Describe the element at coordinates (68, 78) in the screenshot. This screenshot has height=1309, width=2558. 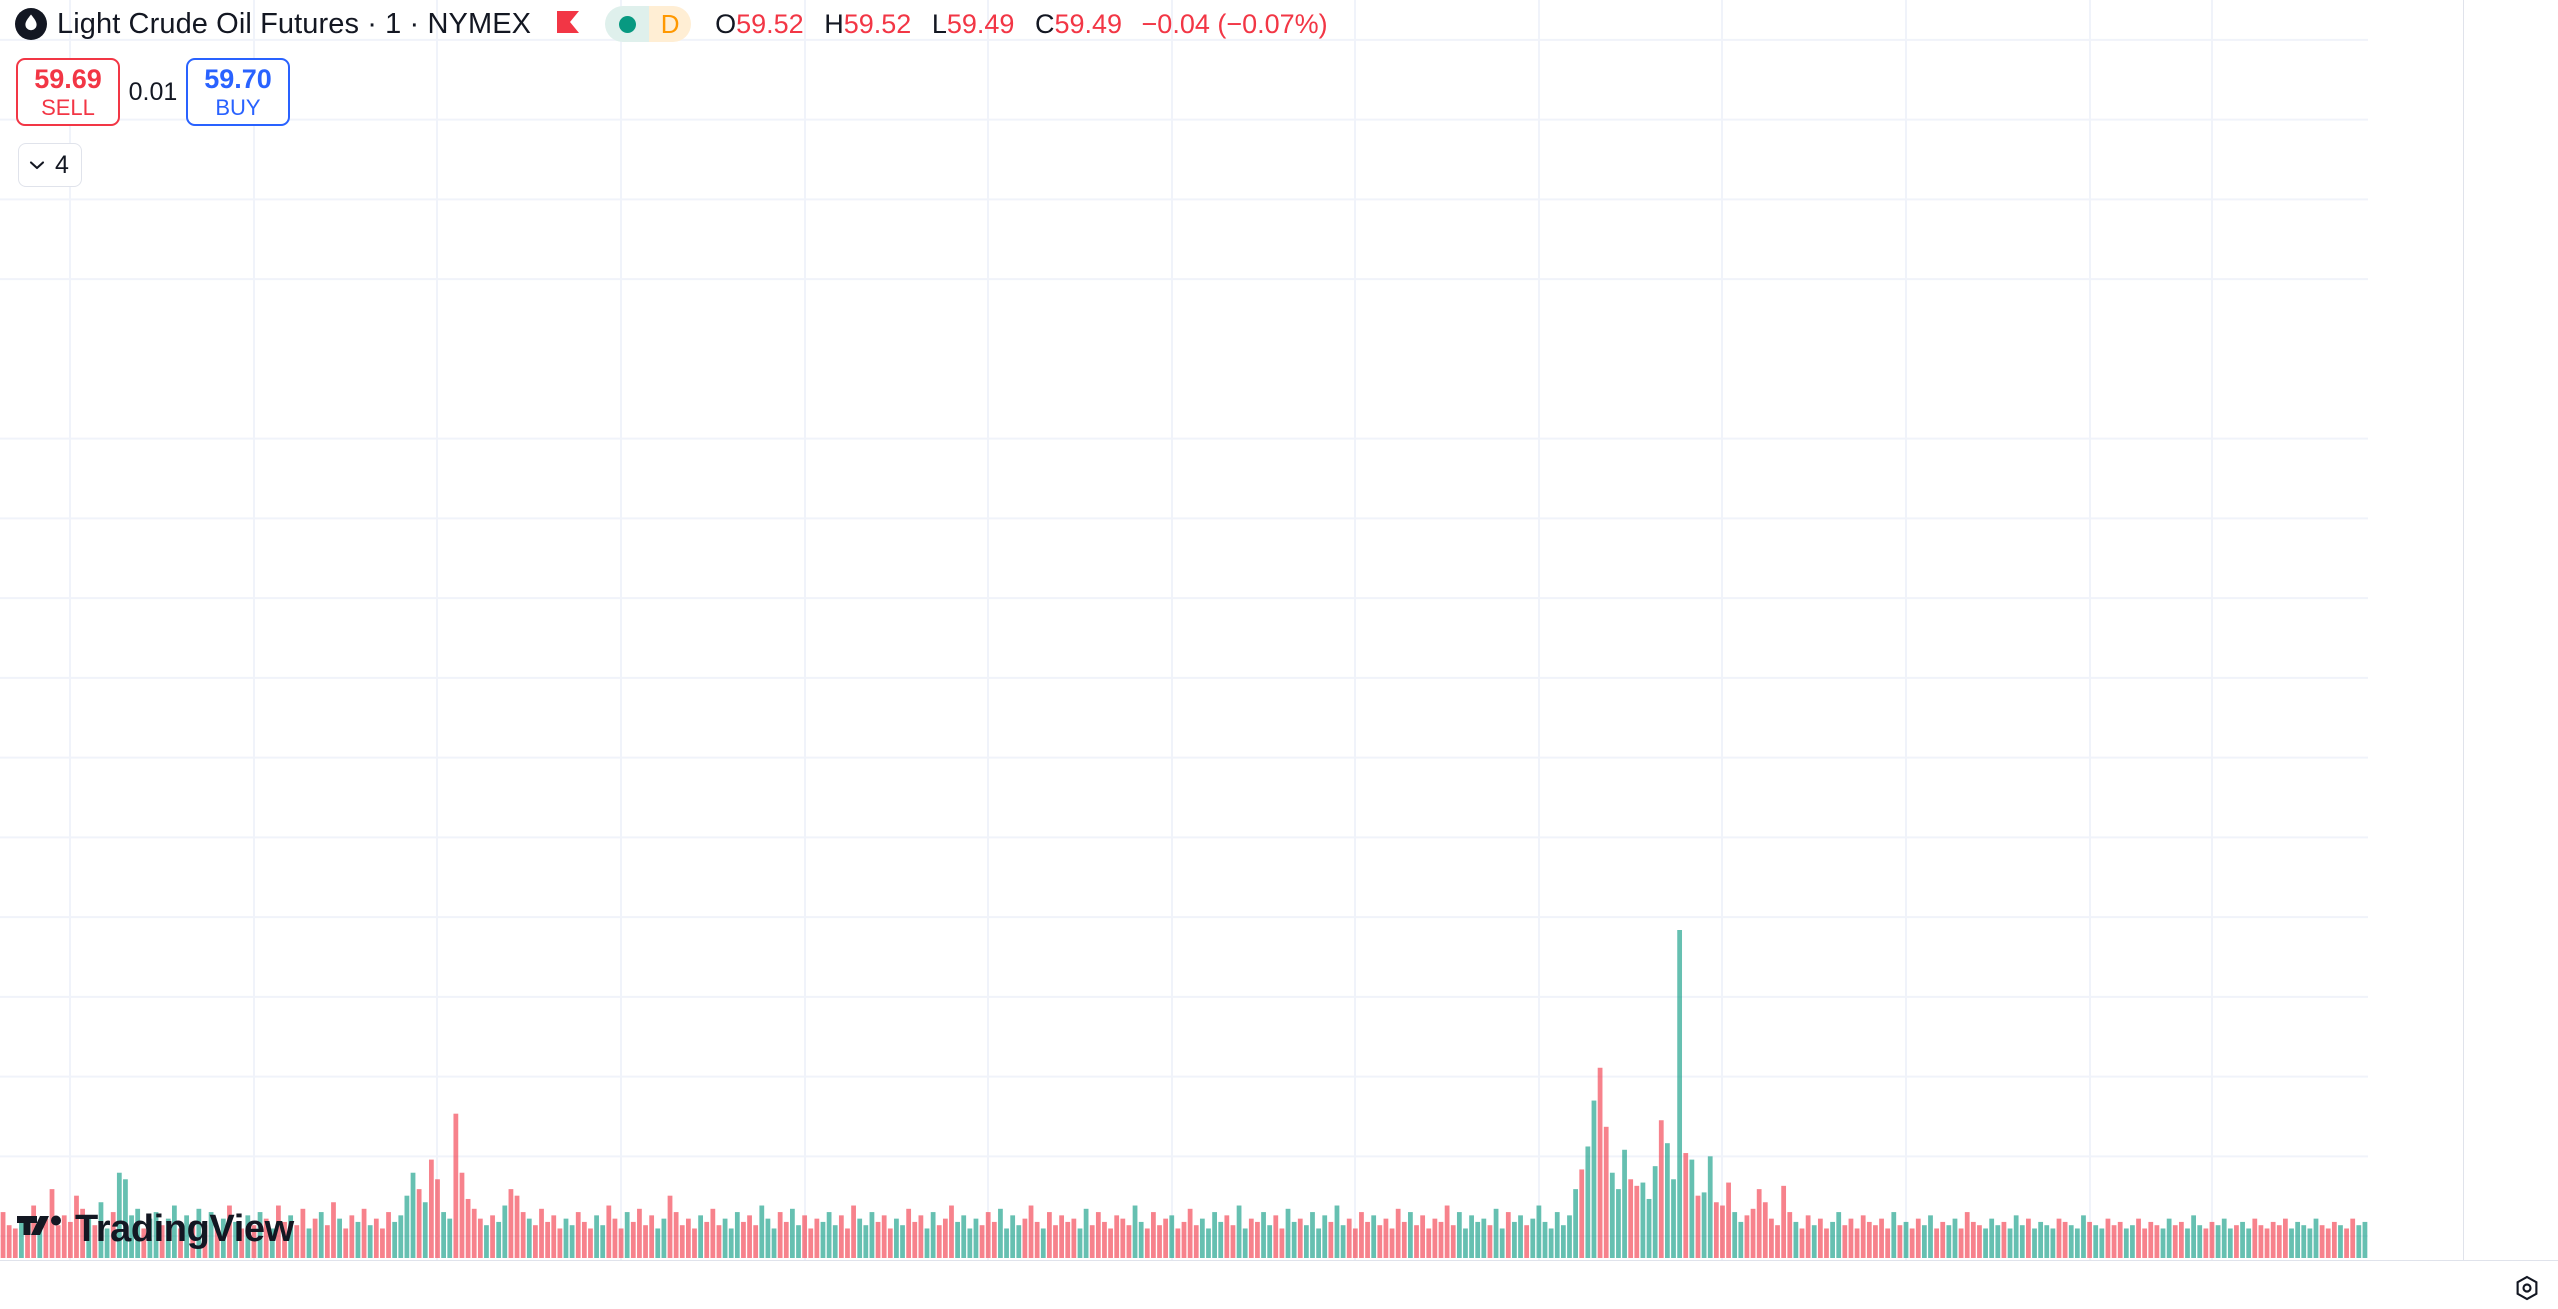
I see `sell-price: 59.69` at that location.